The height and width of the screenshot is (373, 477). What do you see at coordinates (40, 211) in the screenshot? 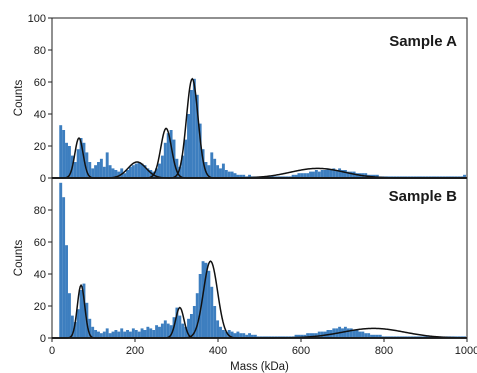
I see `y-tick-label-sample-b: 80` at bounding box center [40, 211].